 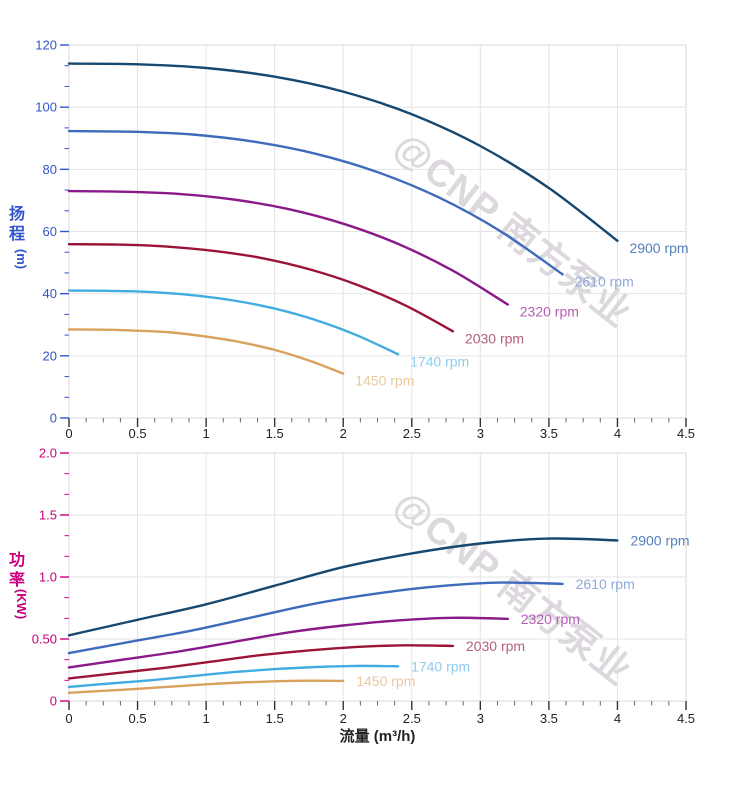 I want to click on power-y-axis-title: 功率(KW), so click(x=19, y=585).